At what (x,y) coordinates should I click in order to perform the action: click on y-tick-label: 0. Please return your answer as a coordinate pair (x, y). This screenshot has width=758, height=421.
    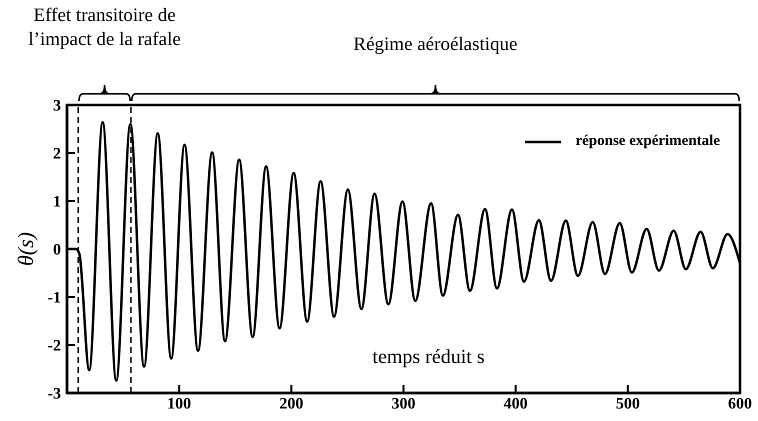
    Looking at the image, I should click on (57, 250).